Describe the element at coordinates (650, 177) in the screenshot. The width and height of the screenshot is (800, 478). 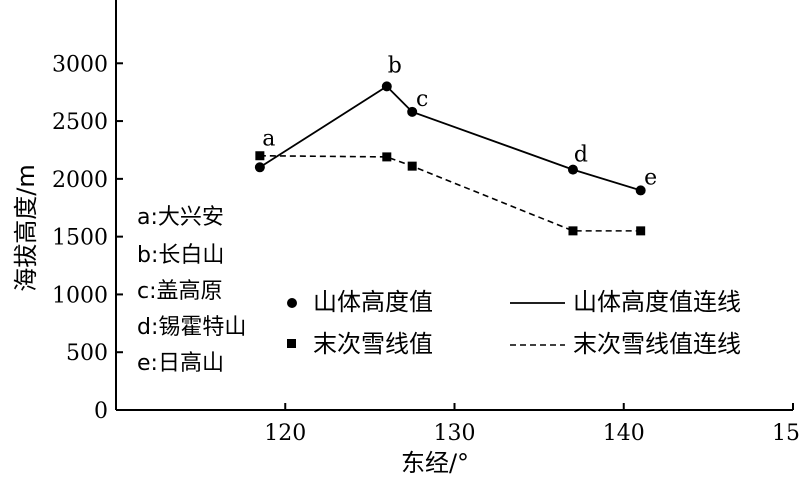
I see `point-label-e: e` at that location.